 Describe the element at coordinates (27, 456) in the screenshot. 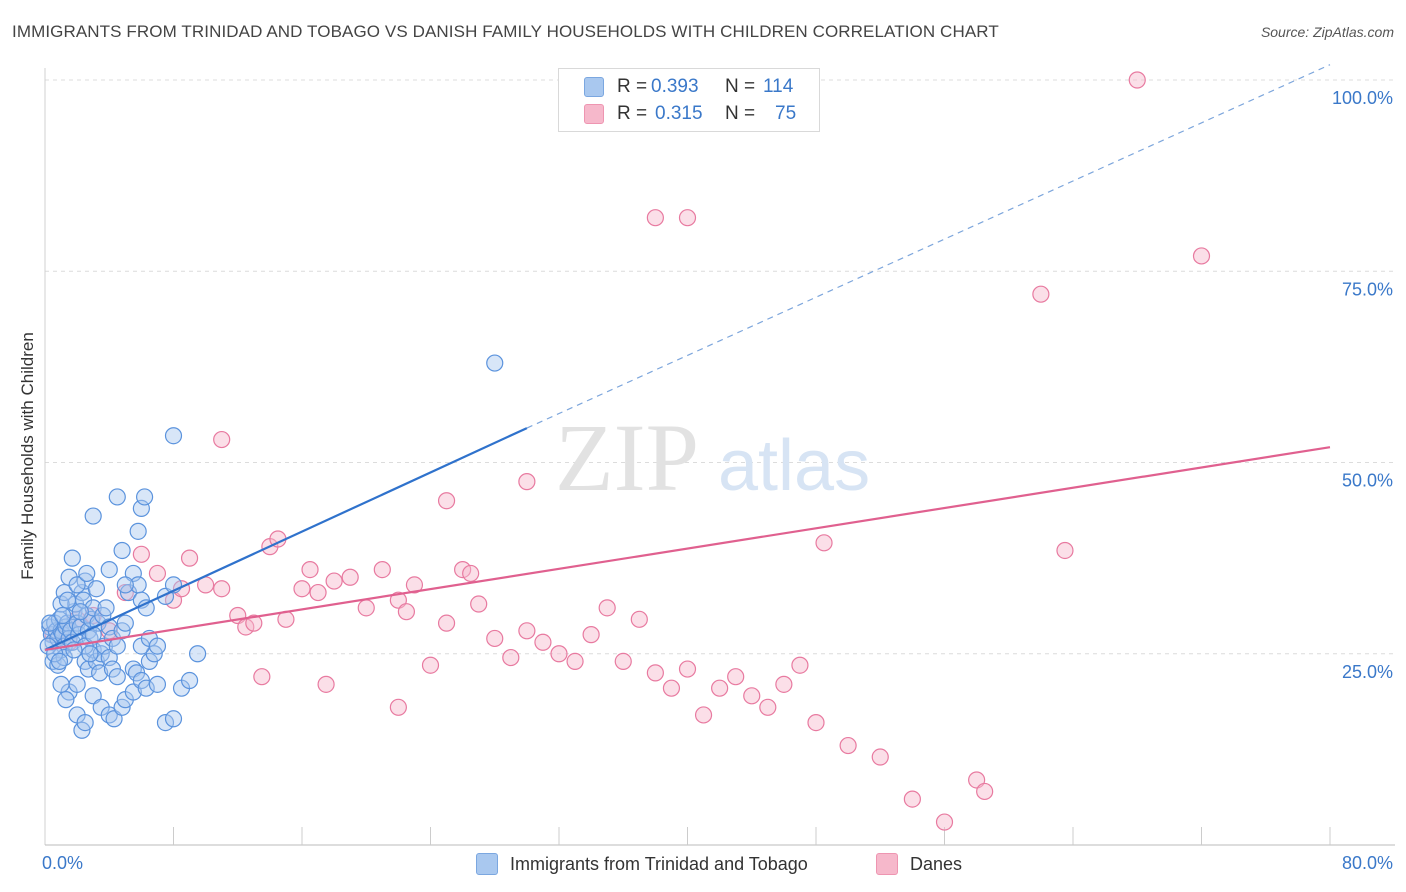

I see `y-axis-label: Family Households with Children` at that location.